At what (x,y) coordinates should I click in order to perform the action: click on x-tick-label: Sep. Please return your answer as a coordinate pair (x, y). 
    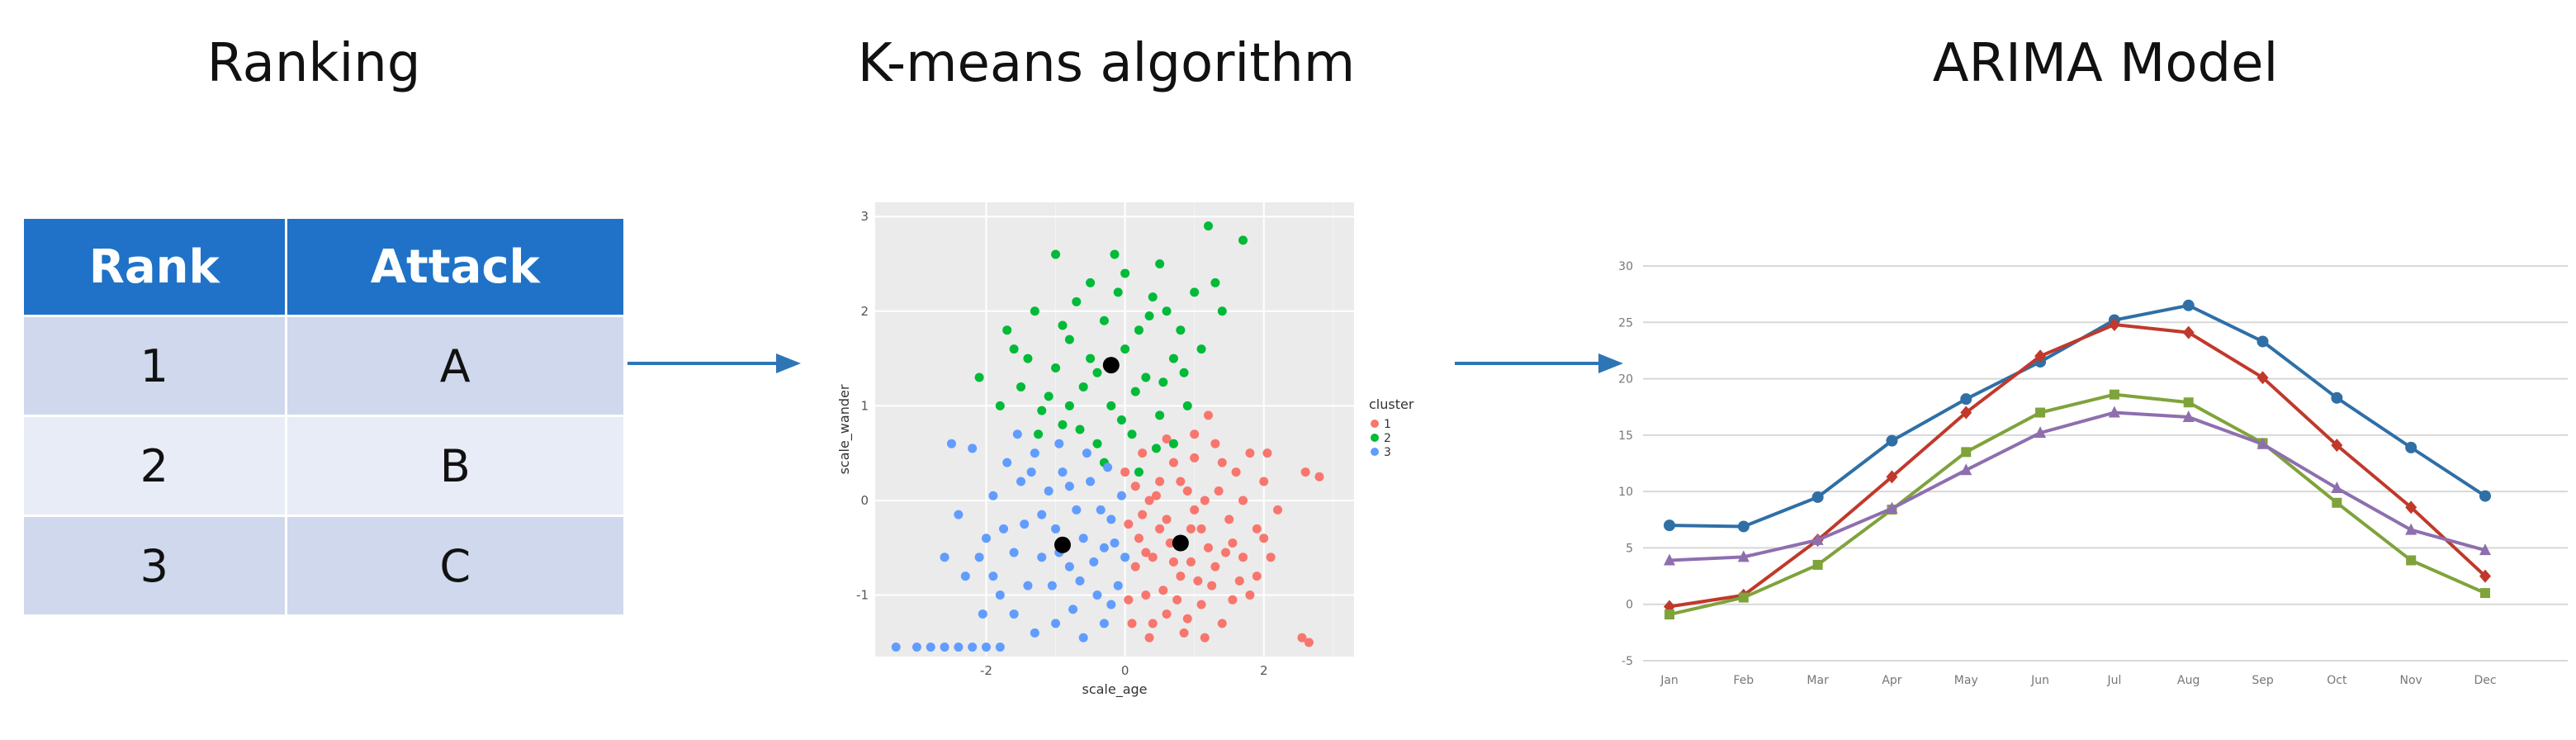
    Looking at the image, I should click on (2263, 680).